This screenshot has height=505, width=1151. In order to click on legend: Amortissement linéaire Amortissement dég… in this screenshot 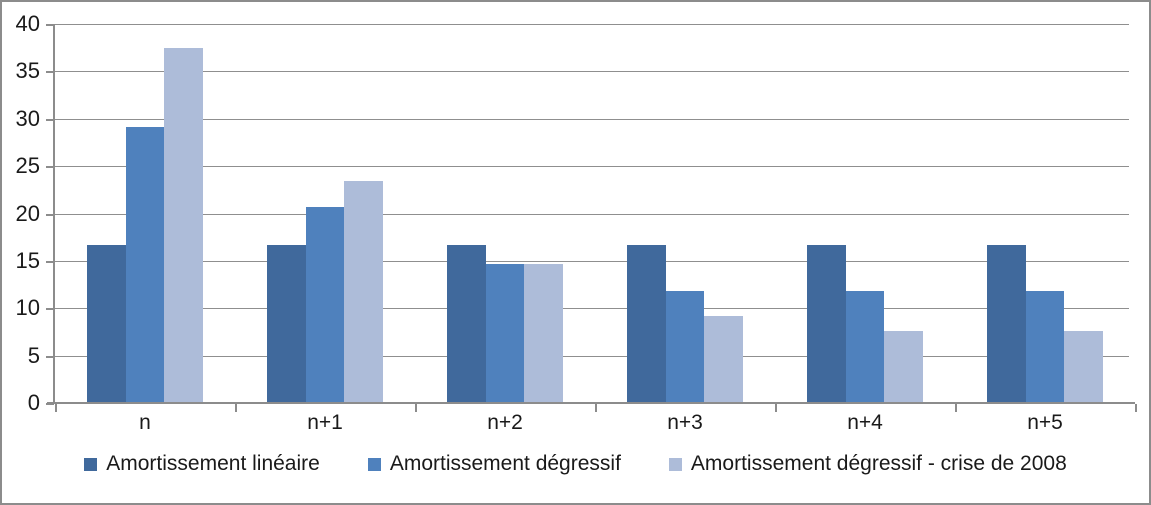, I will do `click(575, 464)`.